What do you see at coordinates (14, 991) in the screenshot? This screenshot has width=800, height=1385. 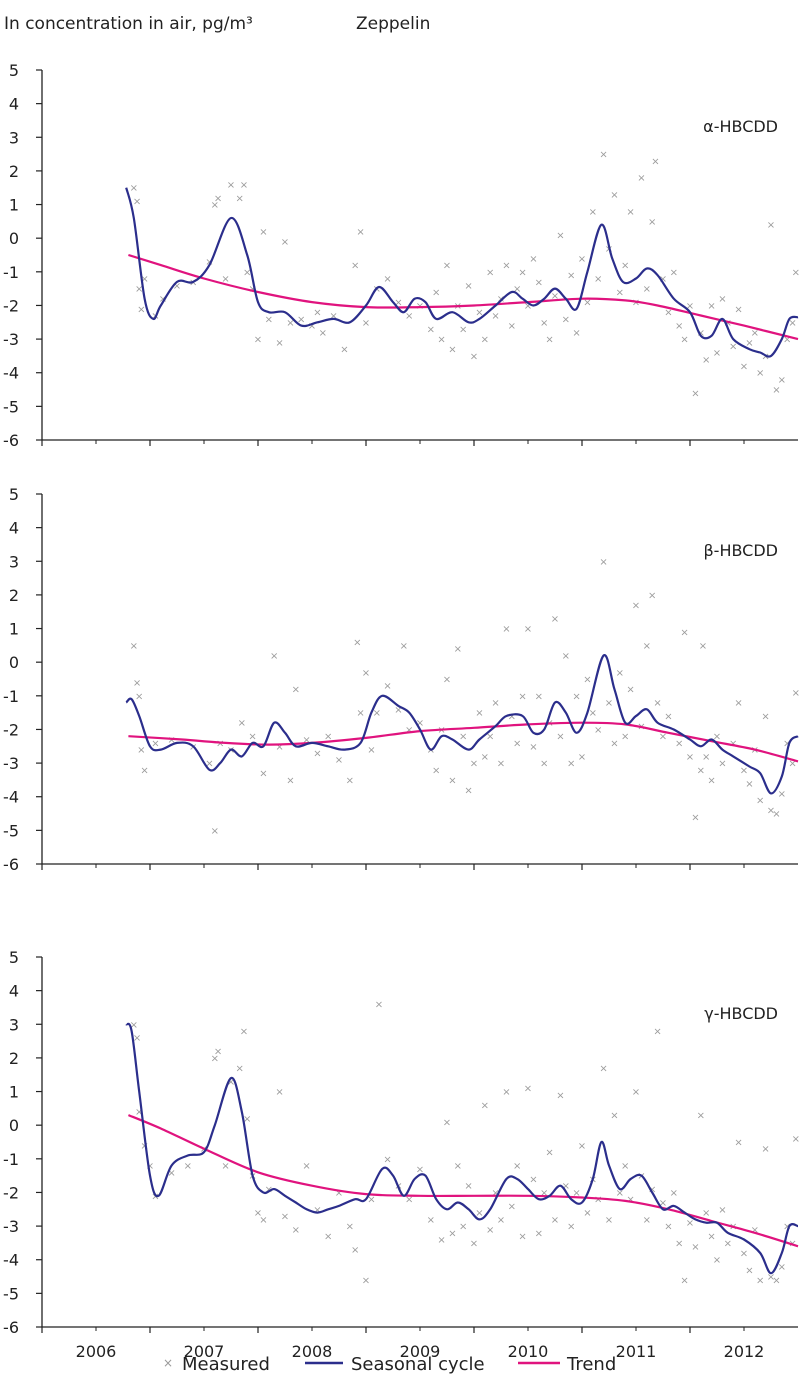 I see `panel-3-y-tick-label: 4` at bounding box center [14, 991].